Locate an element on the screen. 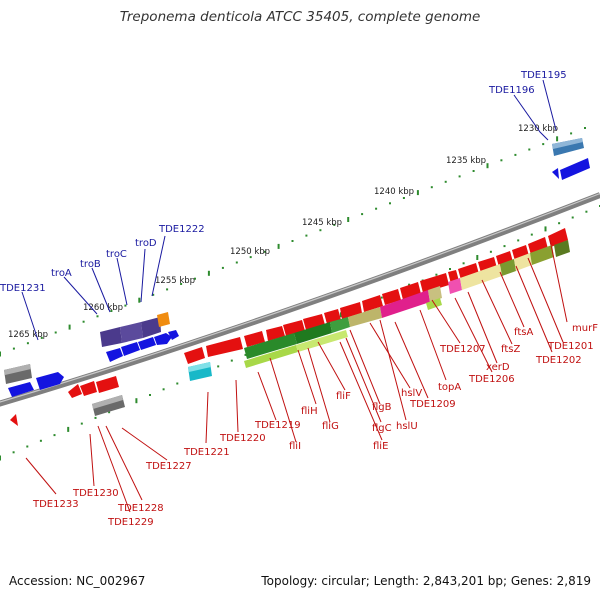  label-murF: murF is located at coordinates (585, 328).